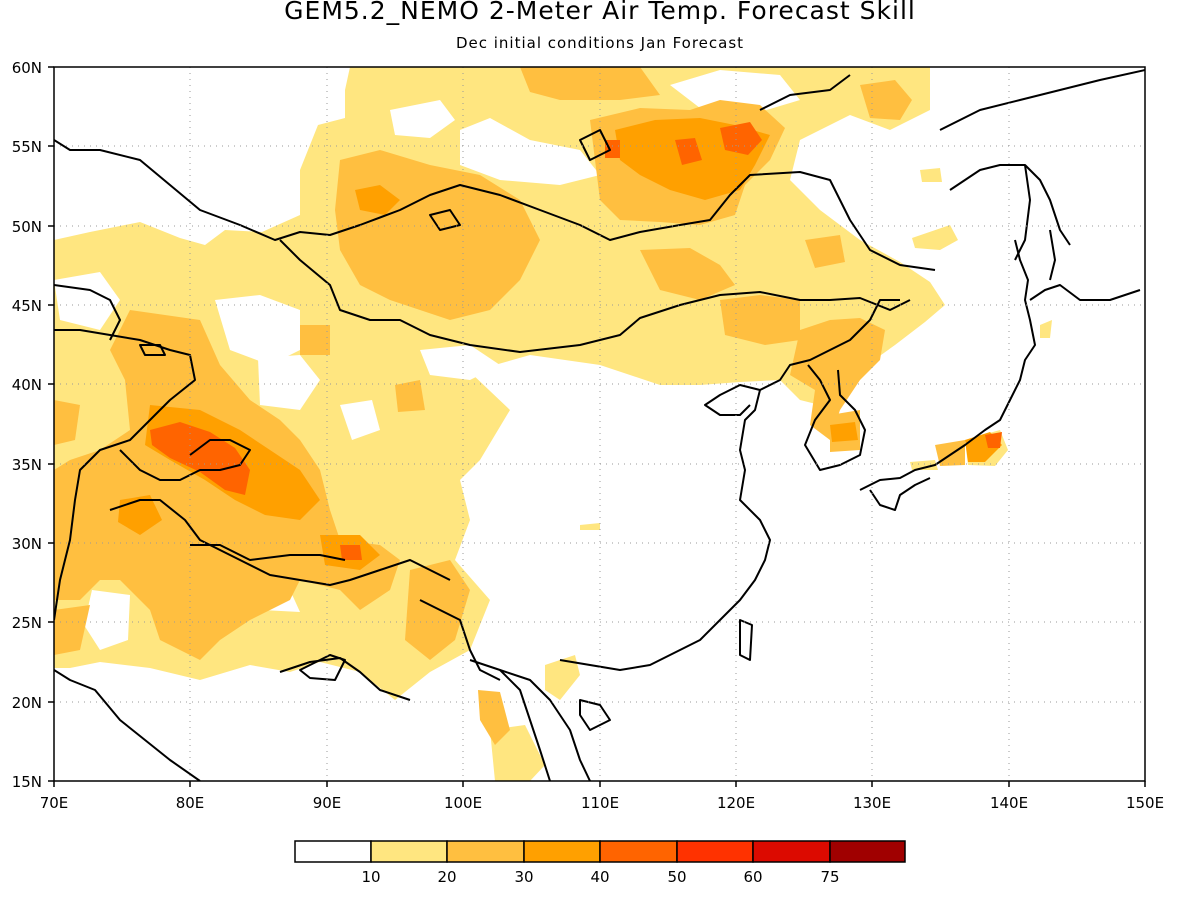  Describe the element at coordinates (599, 877) in the screenshot. I see `colorbar-label-40: 40` at that location.